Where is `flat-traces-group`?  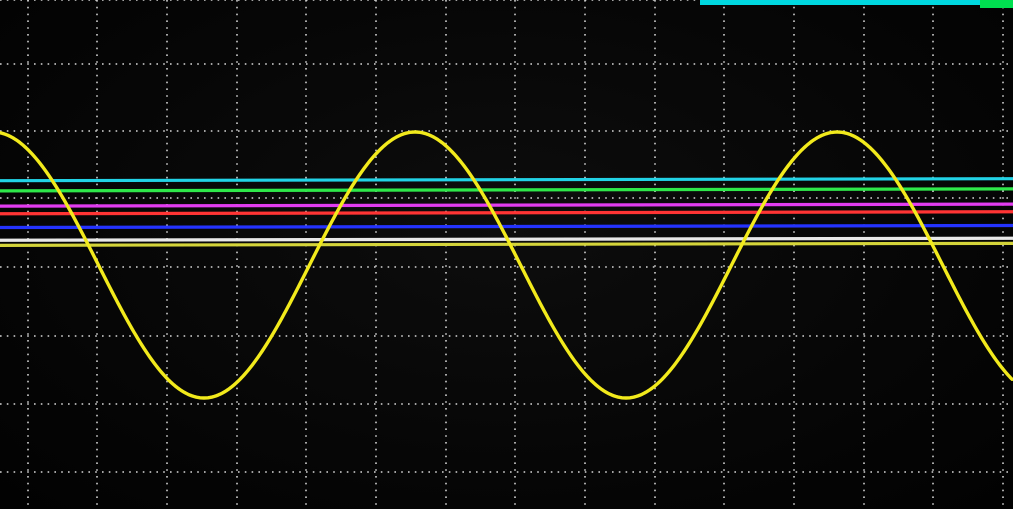 flat-traces-group is located at coordinates (506, 212).